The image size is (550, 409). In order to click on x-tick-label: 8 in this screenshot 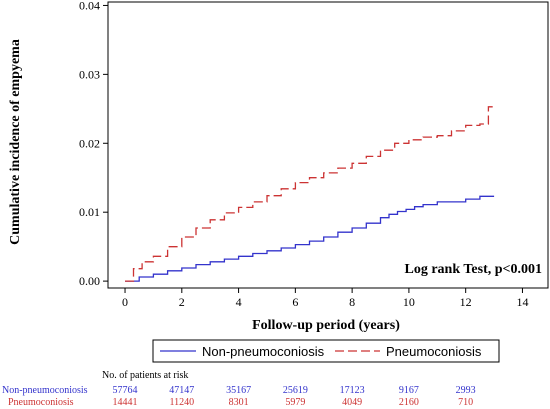, I will do `click(352, 302)`.